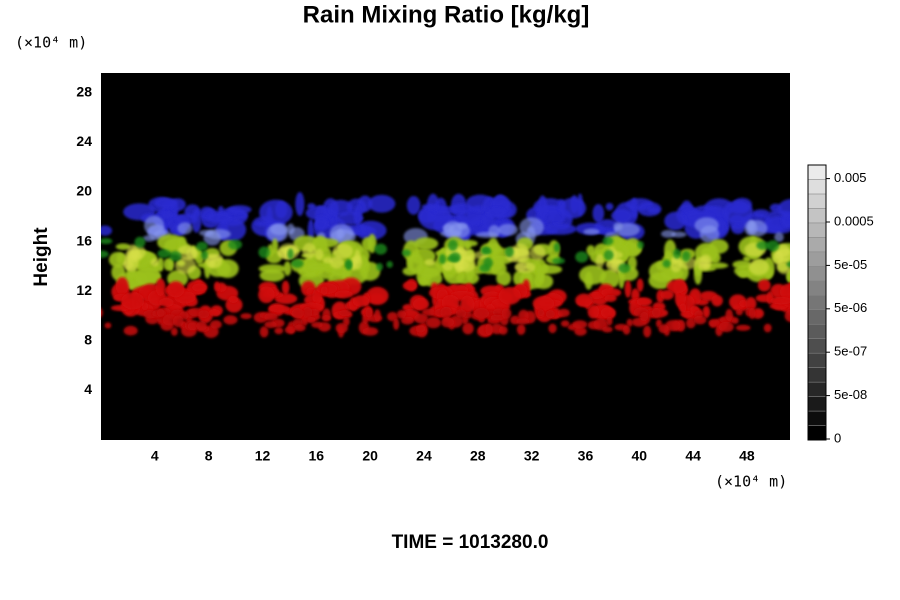 This screenshot has height=600, width=900. Describe the element at coordinates (854, 220) in the screenshot. I see `colorbar-tick-label: 0.0005` at that location.